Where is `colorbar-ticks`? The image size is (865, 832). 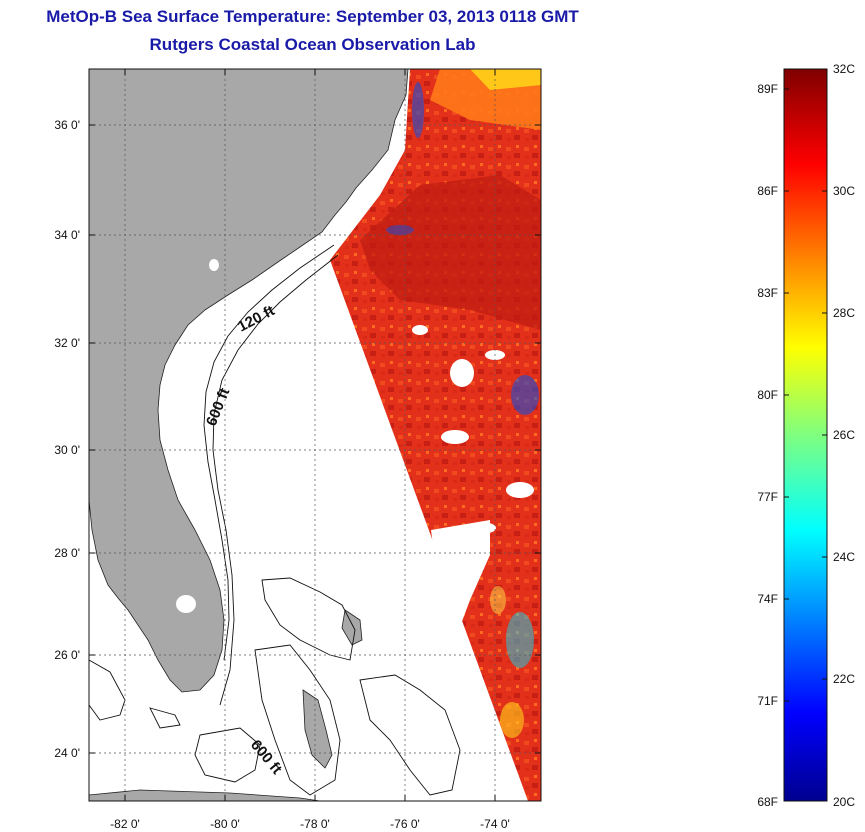
colorbar-ticks is located at coordinates (805, 435).